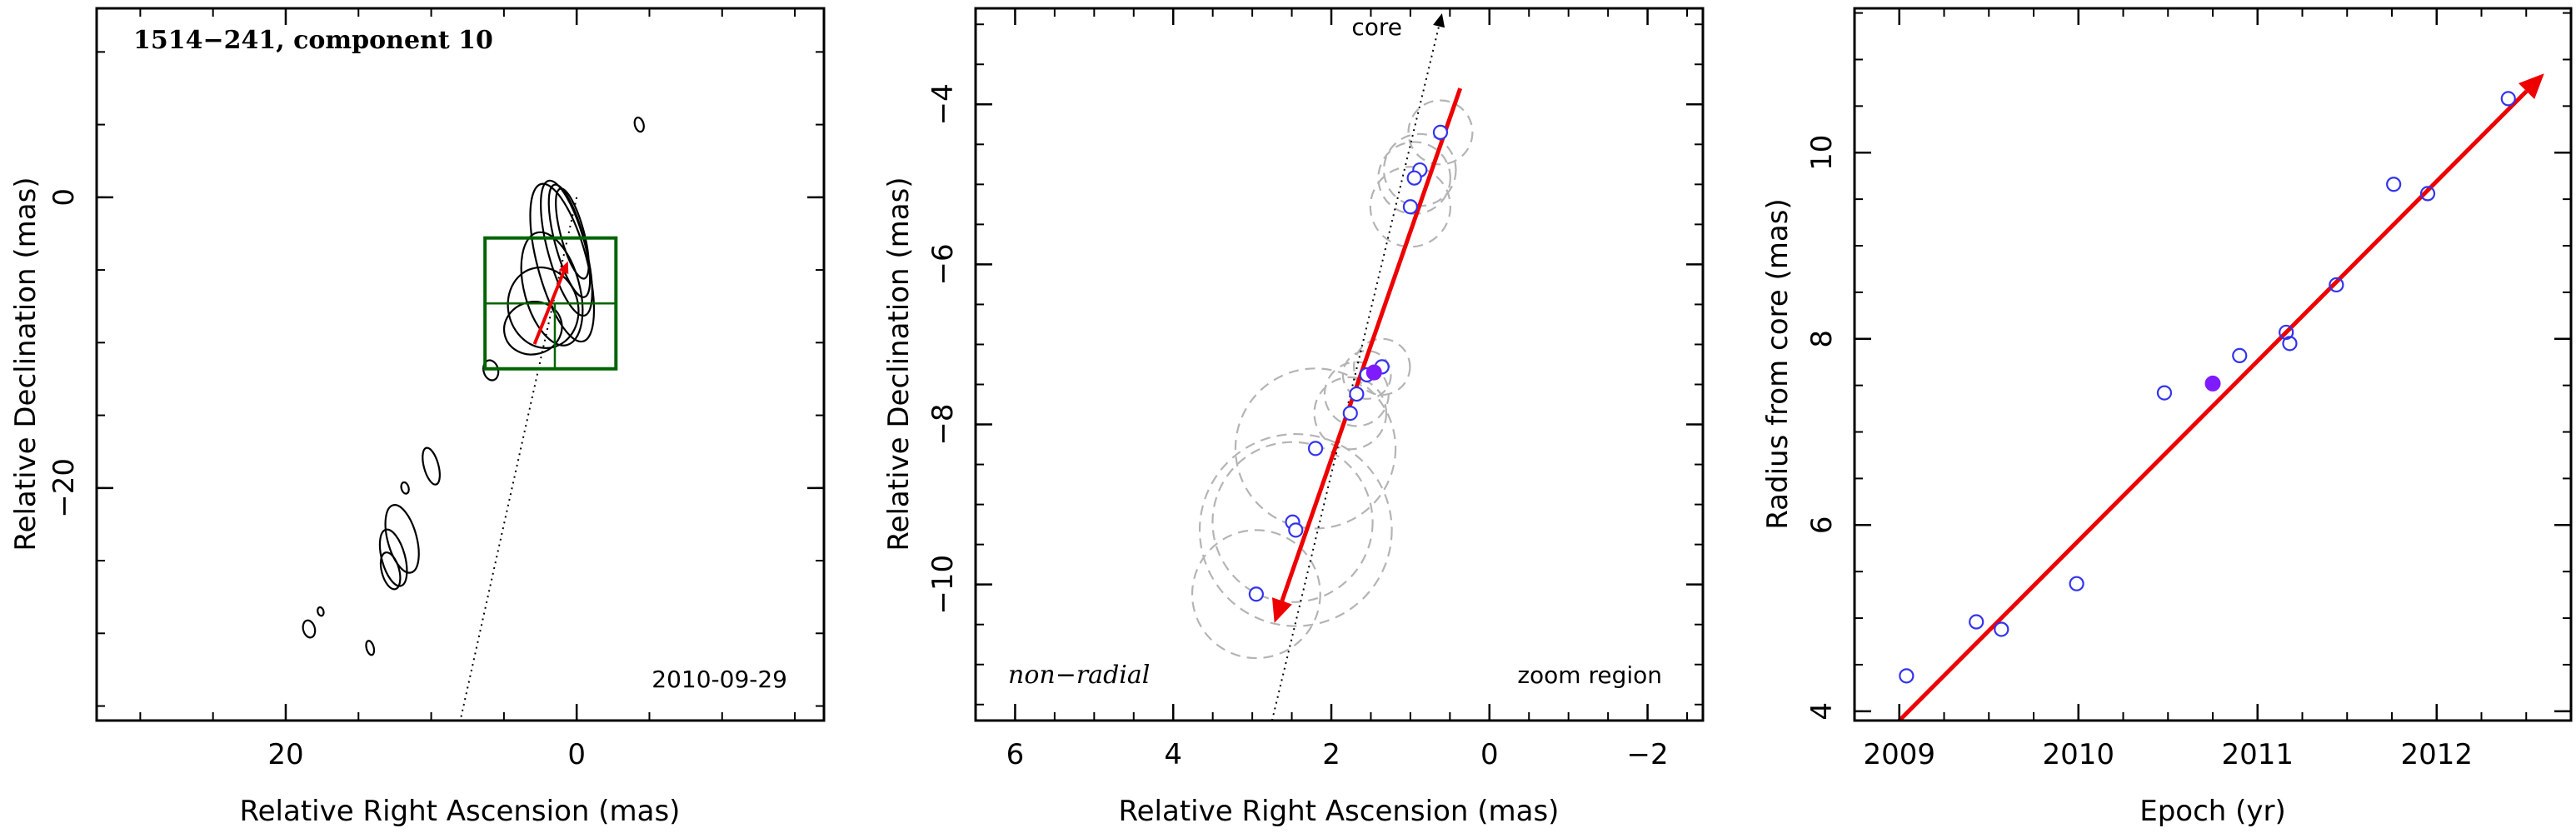 The width and height of the screenshot is (2576, 833). What do you see at coordinates (1281, 610) in the screenshot?
I see `p2-velocity-arrow-head` at bounding box center [1281, 610].